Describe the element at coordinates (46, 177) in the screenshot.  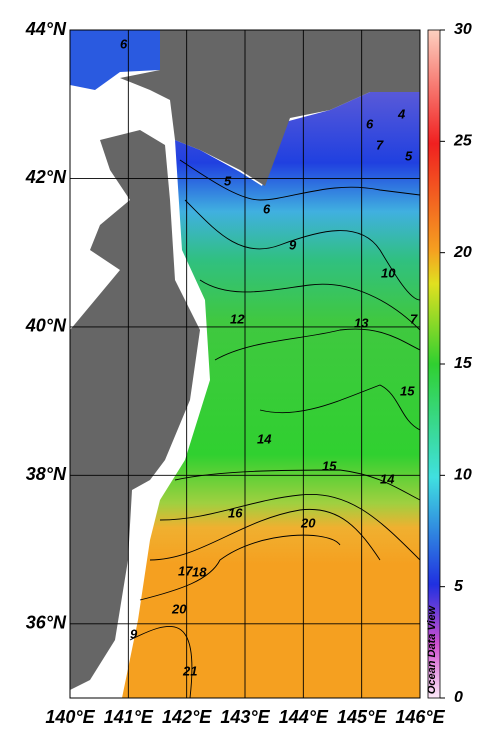
I see `y-tick-label: 42°N` at that location.